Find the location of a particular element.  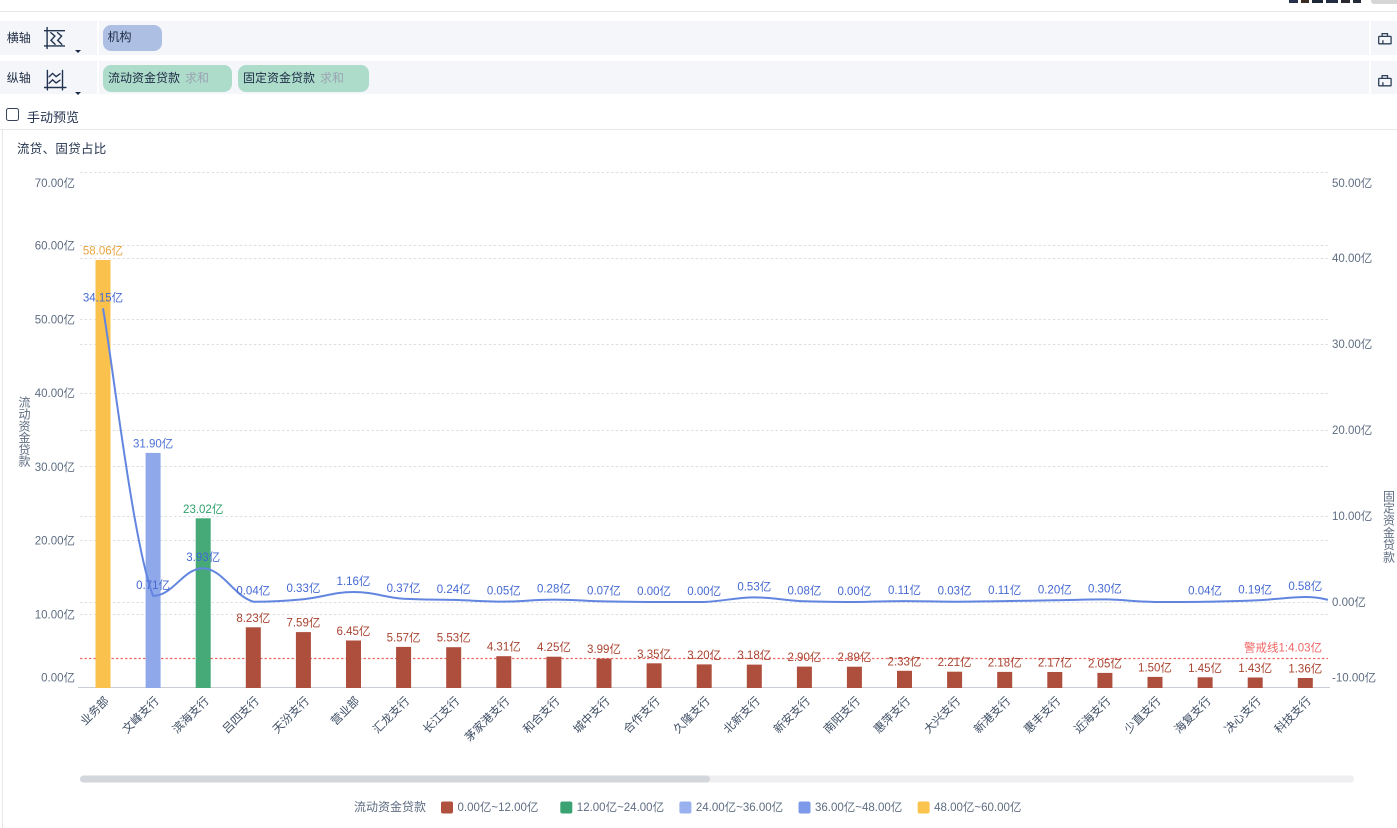

svg-text: 60.00亿 is located at coordinates (55, 246).